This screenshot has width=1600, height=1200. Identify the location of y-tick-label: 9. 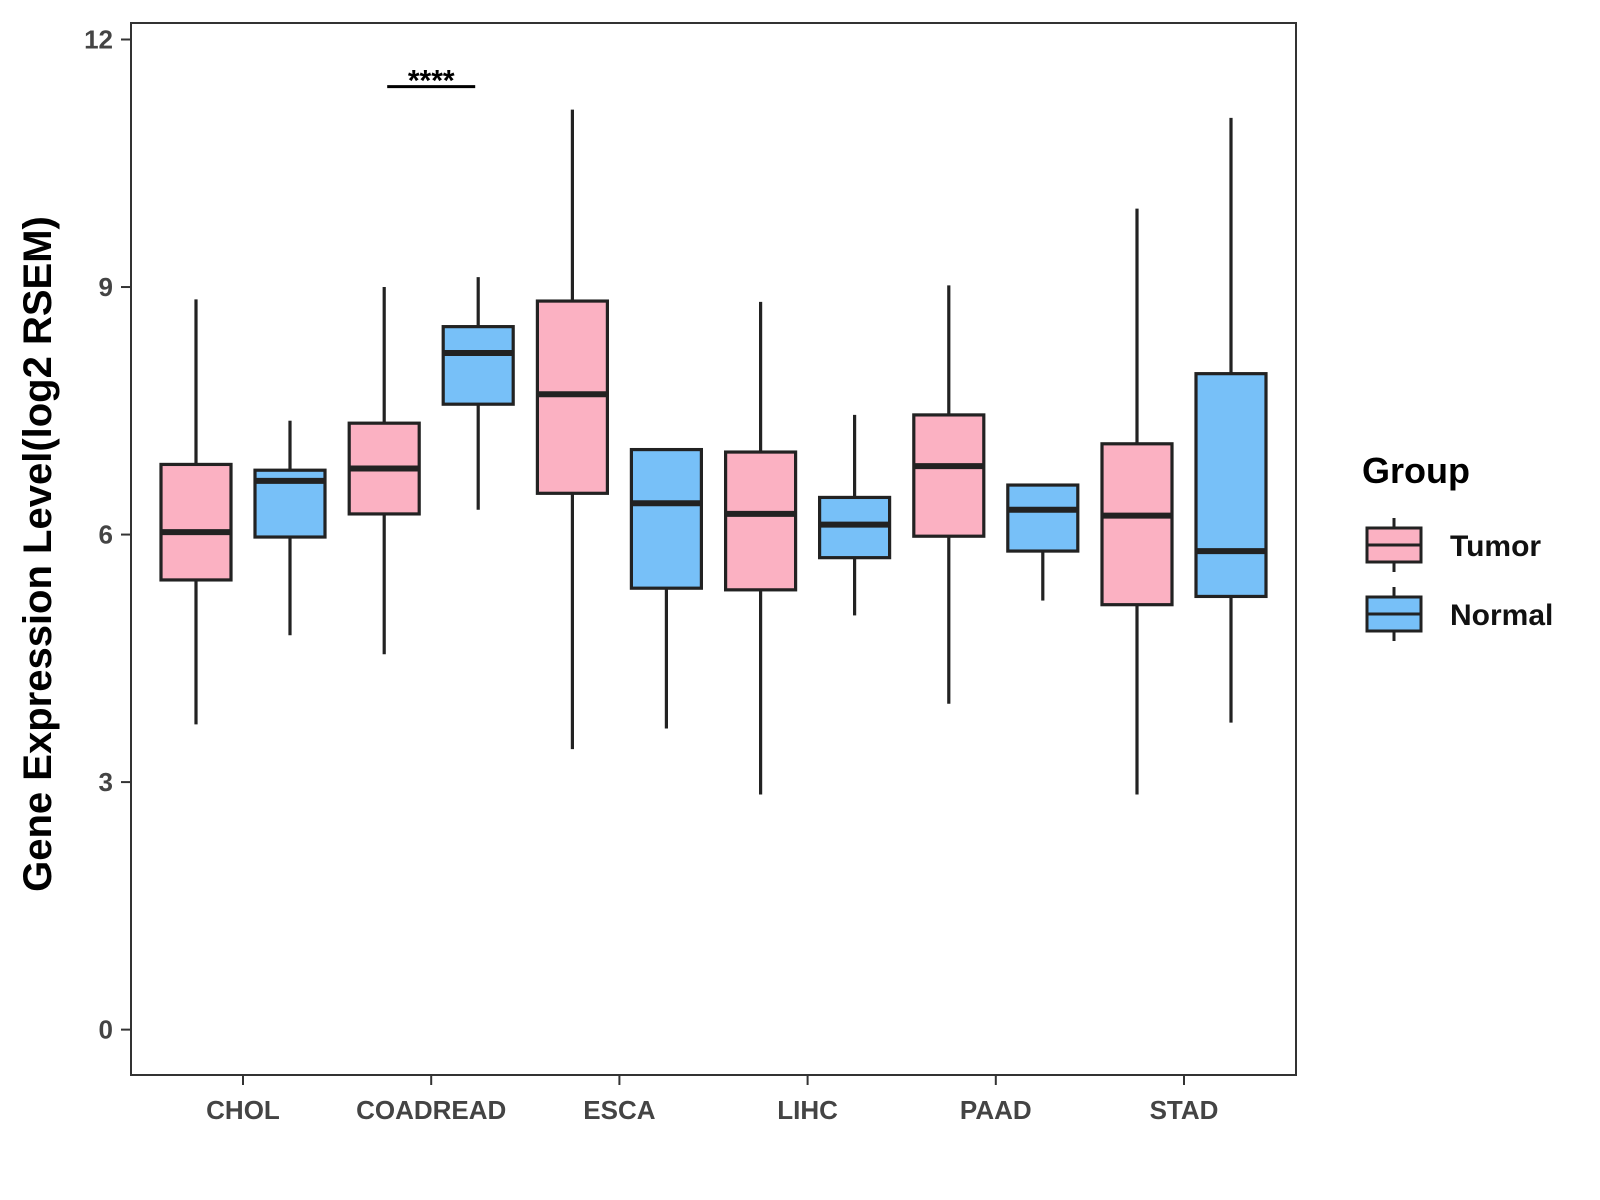
(106, 287).